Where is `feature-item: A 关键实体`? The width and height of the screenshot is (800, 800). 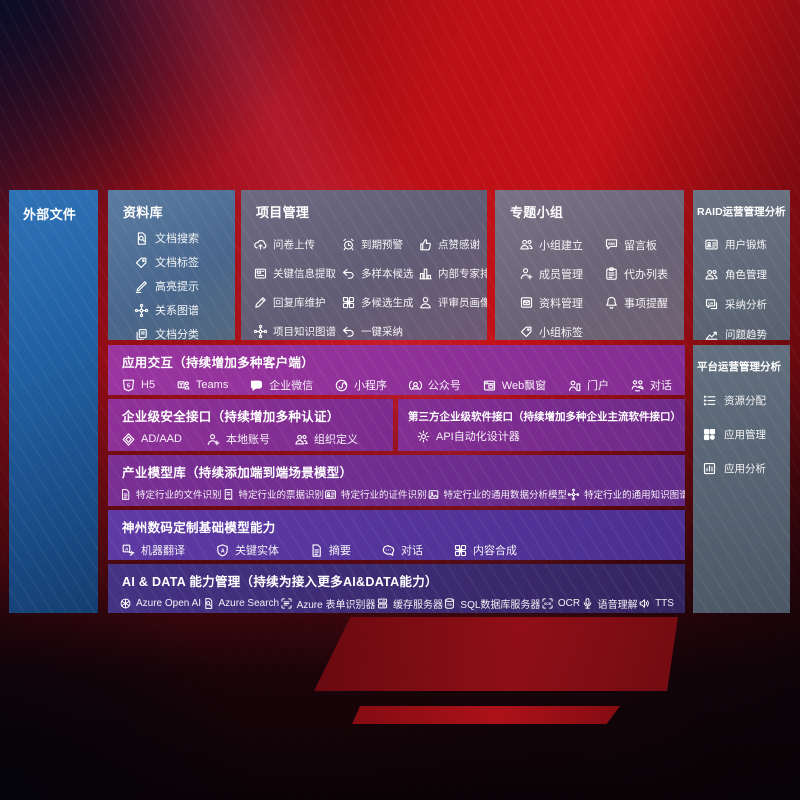 feature-item: A 关键实体 is located at coordinates (247, 550).